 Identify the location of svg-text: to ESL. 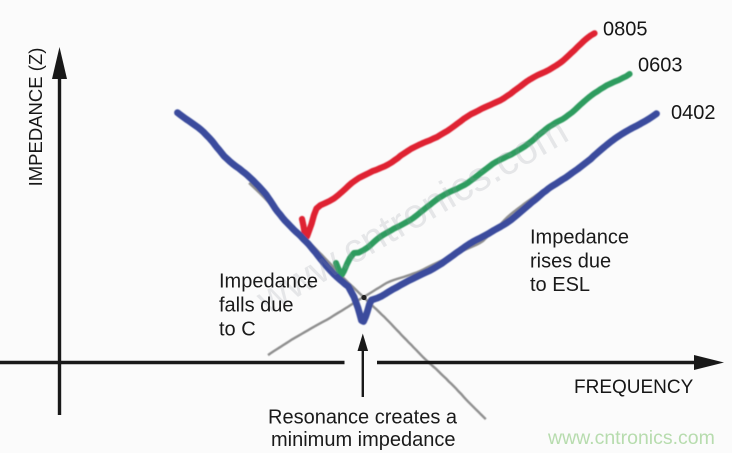
(560, 285).